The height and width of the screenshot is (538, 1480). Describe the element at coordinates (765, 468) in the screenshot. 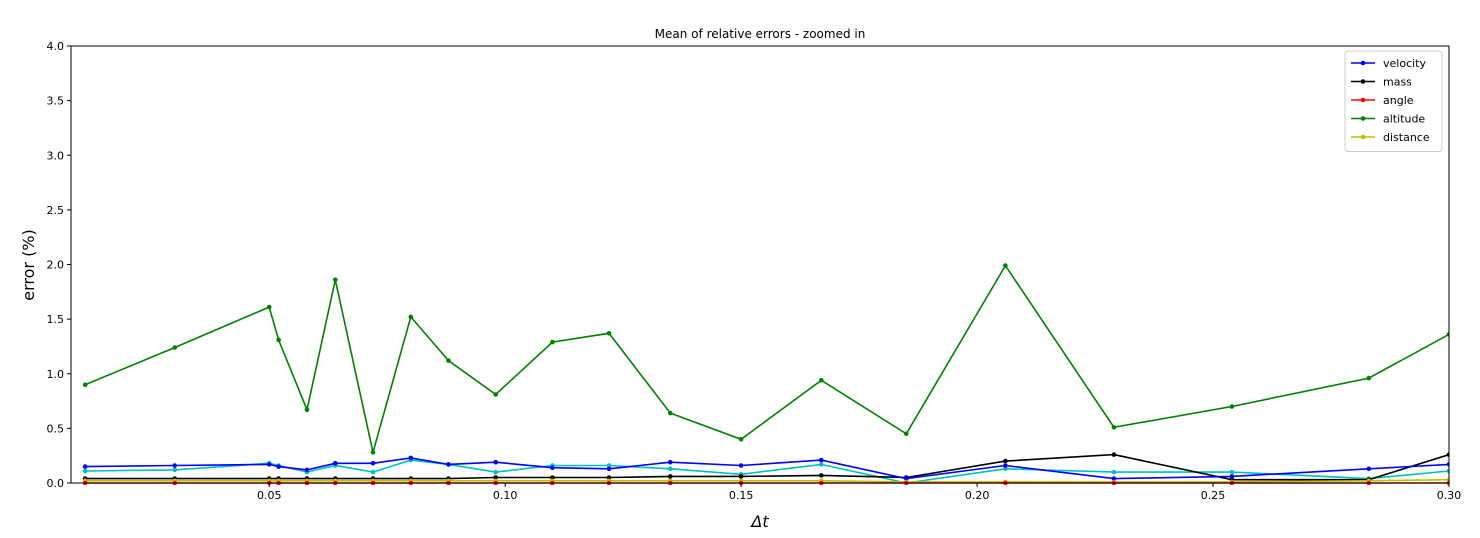

I see `series-velocity` at that location.